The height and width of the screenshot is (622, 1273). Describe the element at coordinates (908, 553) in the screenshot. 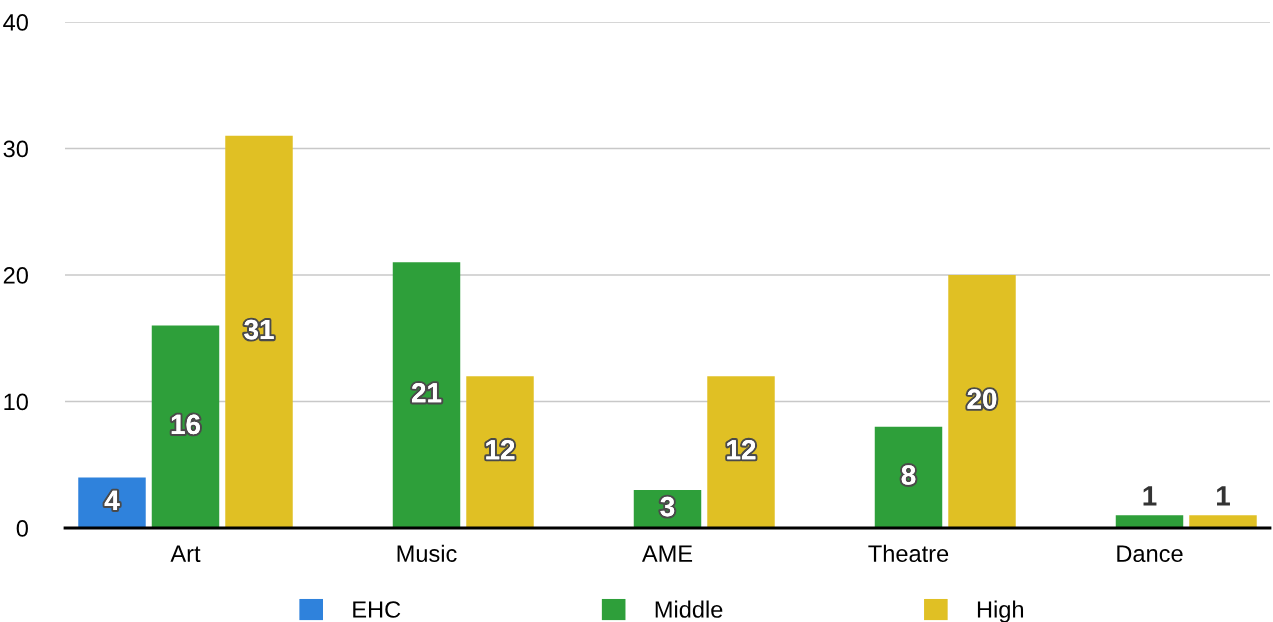

I see `x-tick-label: Theatre` at that location.